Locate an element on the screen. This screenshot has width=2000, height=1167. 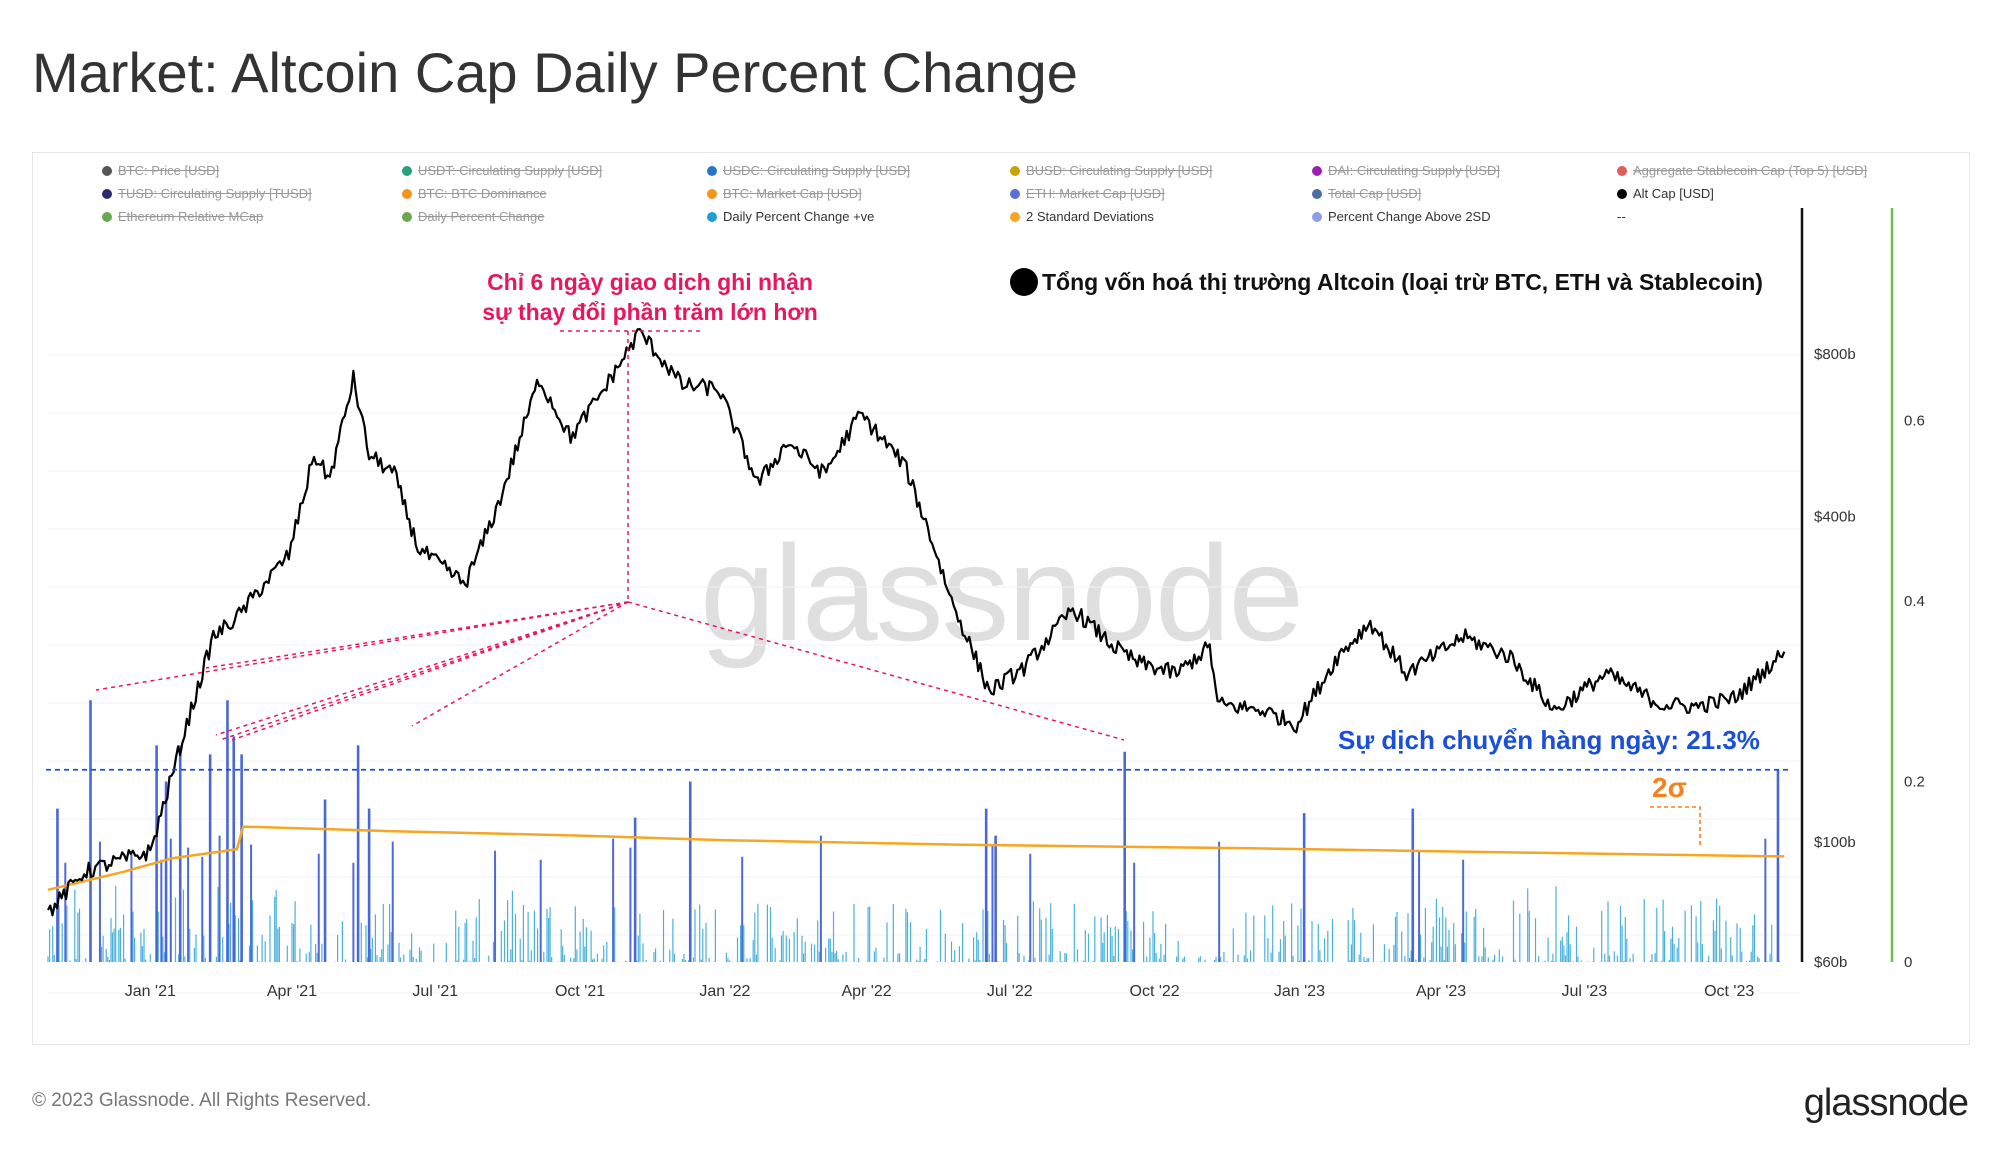
footer-logo: glassnode is located at coordinates (1886, 1103).